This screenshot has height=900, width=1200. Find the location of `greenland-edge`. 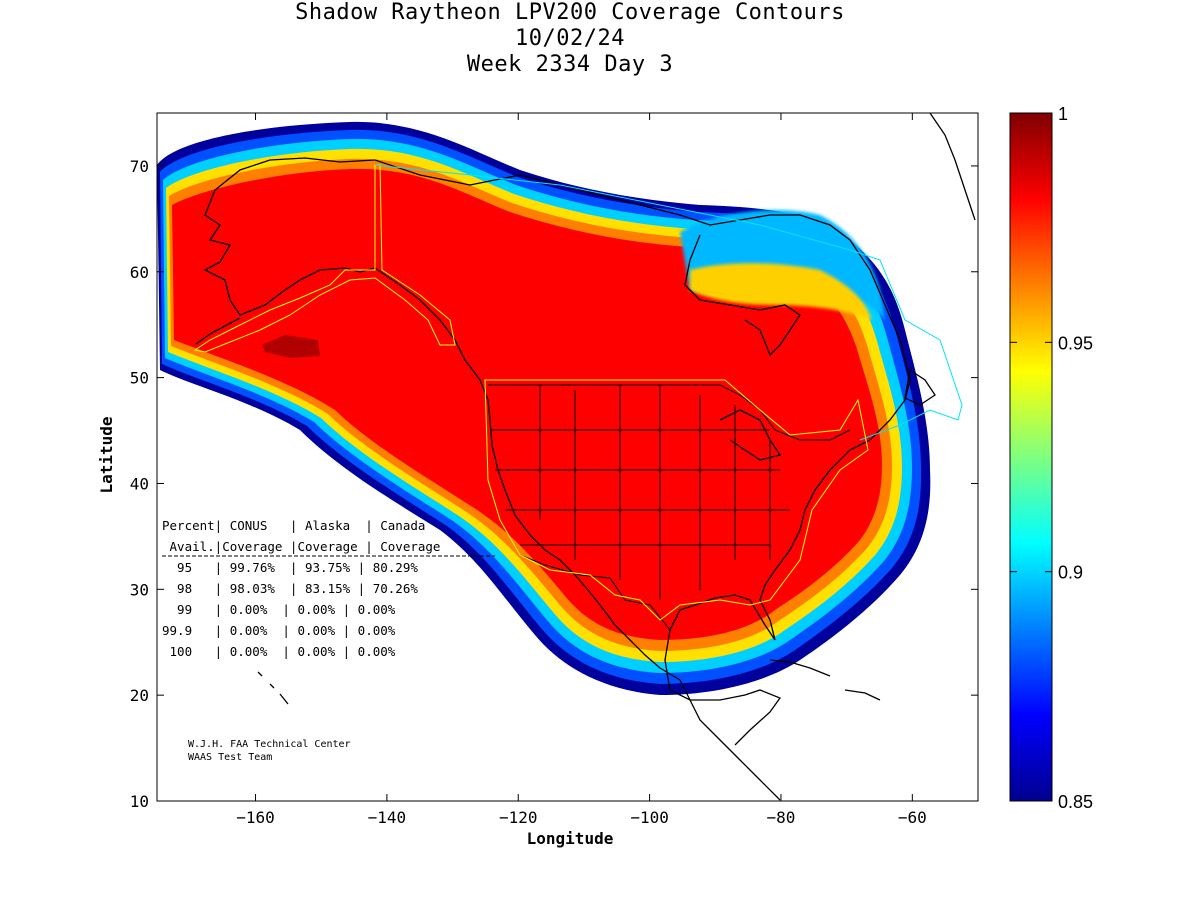

greenland-edge is located at coordinates (952, 167).